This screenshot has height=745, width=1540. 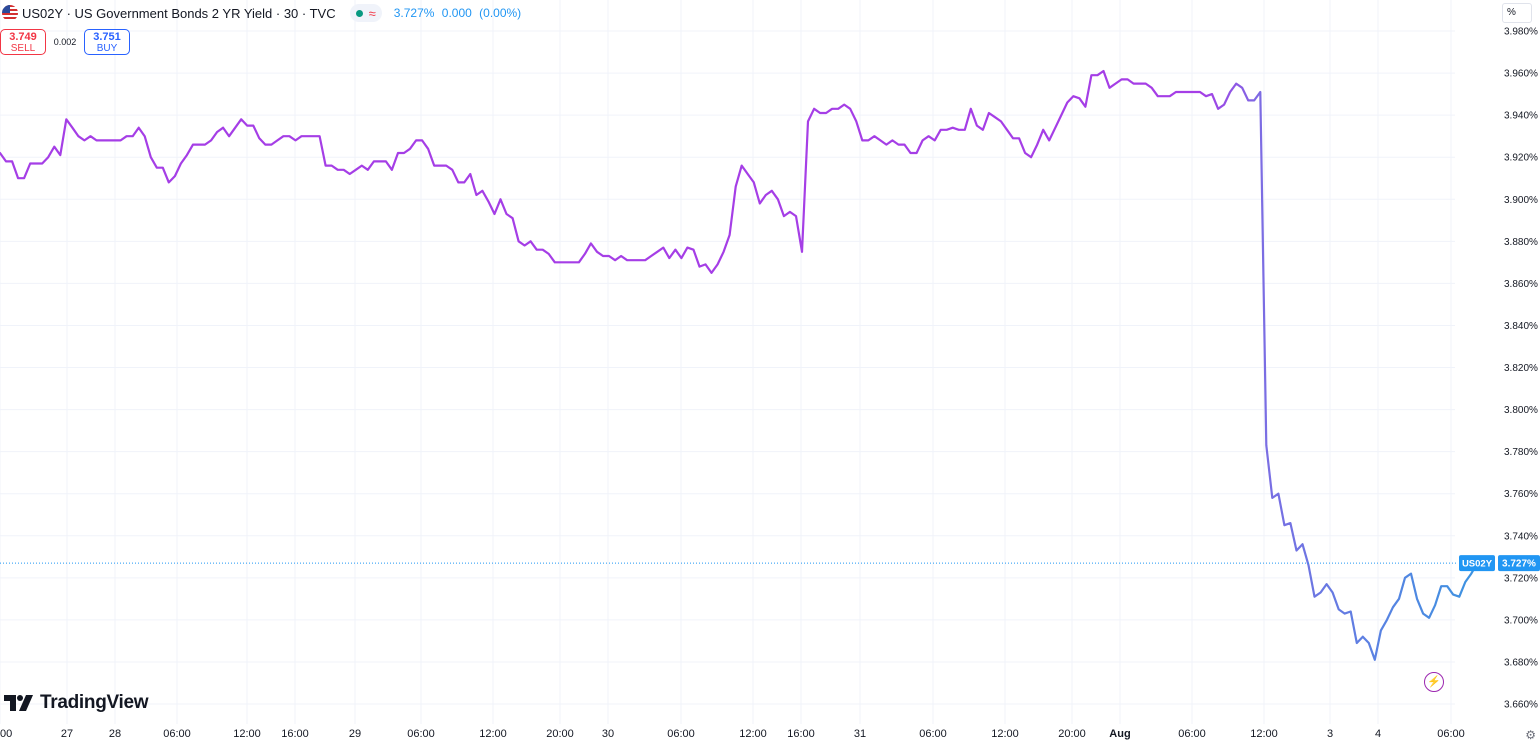 What do you see at coordinates (608, 734) in the screenshot?
I see `x-tick-label: 30` at bounding box center [608, 734].